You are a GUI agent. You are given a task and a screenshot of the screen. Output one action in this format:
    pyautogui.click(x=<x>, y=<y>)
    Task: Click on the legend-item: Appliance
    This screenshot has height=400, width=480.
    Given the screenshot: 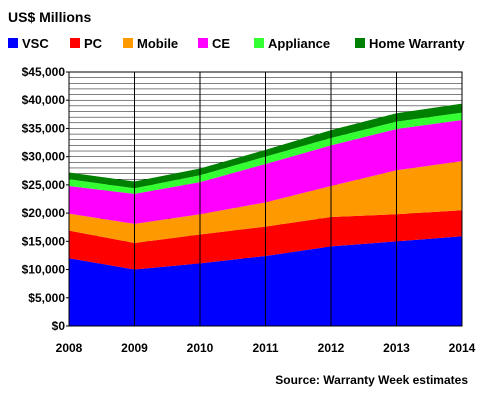 What is the action you would take?
    pyautogui.click(x=292, y=43)
    